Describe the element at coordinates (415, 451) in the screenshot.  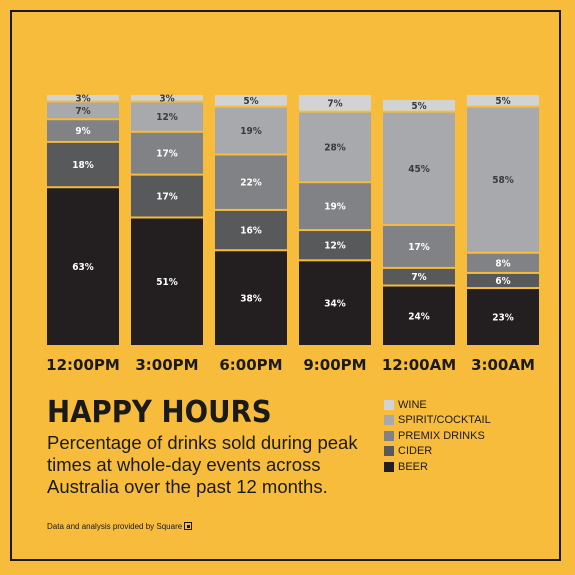
I see `legend-label: CIDER` at that location.